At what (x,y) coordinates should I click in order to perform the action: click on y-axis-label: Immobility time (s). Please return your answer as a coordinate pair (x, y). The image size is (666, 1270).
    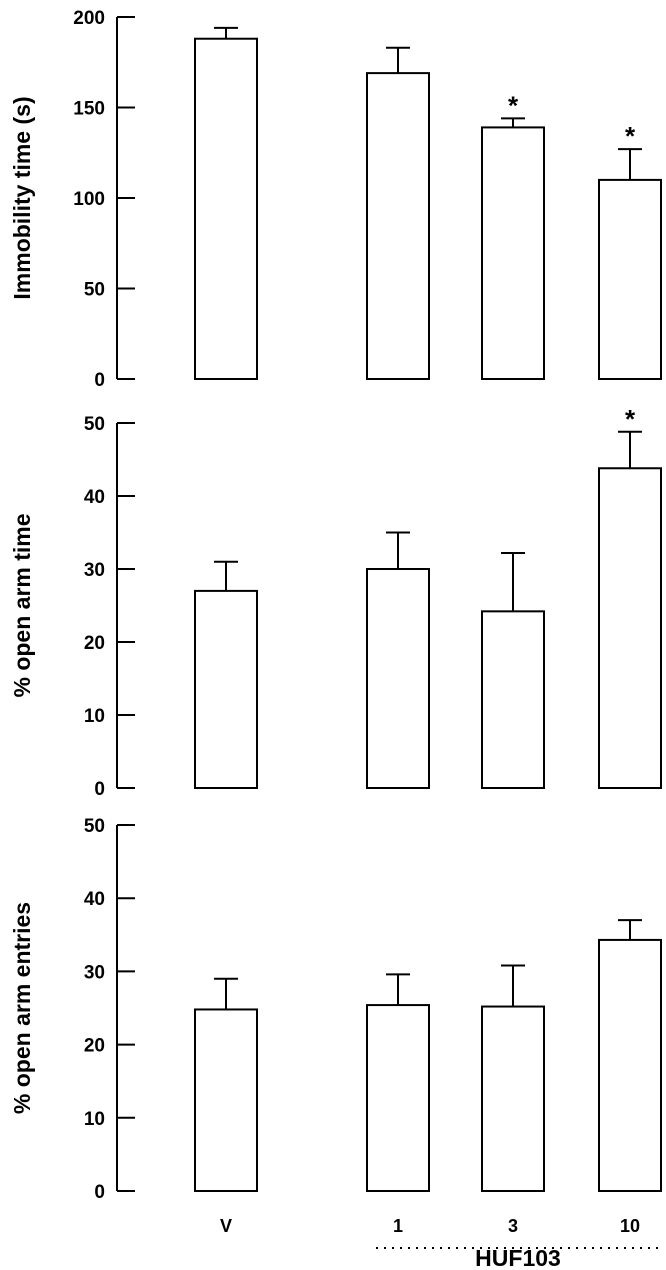
    Looking at the image, I should click on (22, 197).